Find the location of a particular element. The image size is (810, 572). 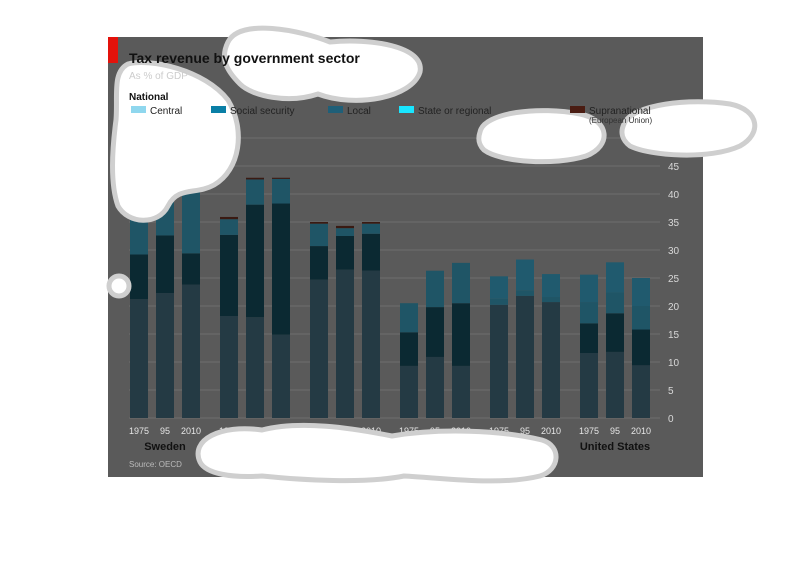

overlay-blob-top is located at coordinates (322, 64).